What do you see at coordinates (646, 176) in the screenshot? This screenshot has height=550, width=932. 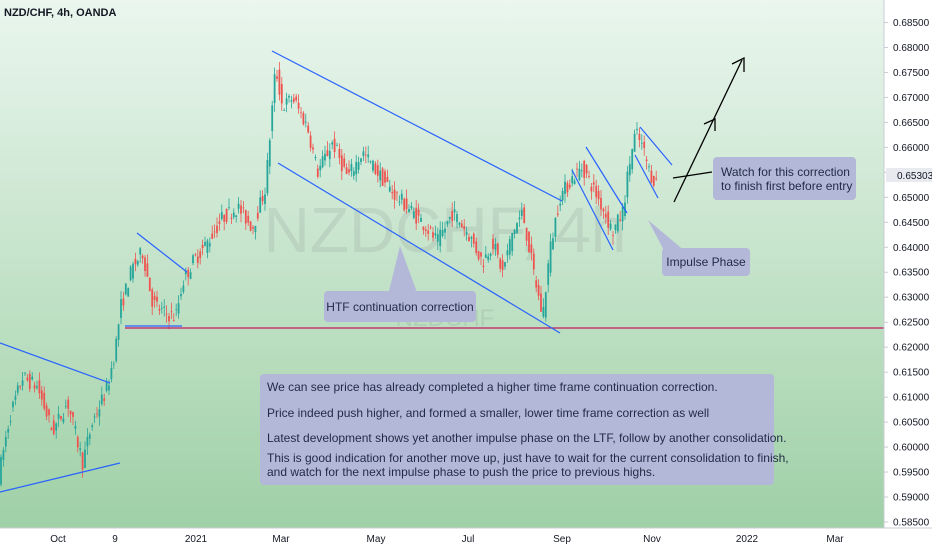 I see `trendline-small-lower` at bounding box center [646, 176].